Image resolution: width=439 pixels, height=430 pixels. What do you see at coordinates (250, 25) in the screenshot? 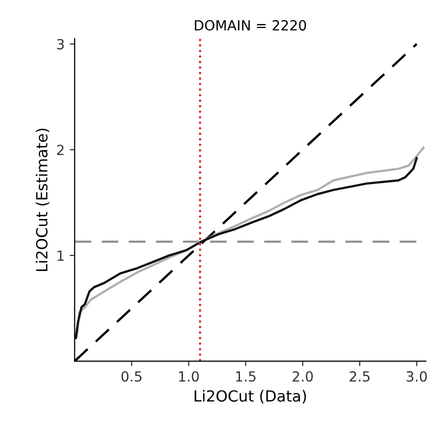
I see `chart-title: DOMAIN = 2220` at bounding box center [250, 25].